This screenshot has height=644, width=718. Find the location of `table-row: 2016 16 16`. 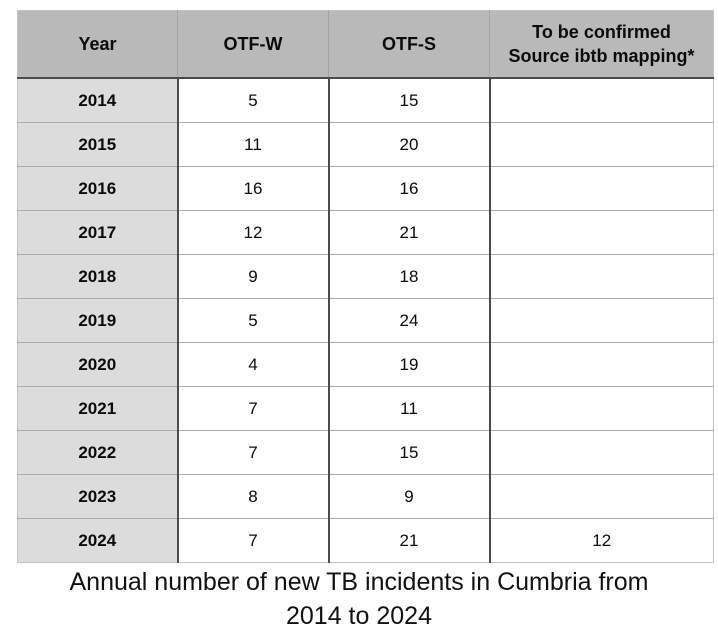

table-row: 2016 16 16 is located at coordinates (365, 188).